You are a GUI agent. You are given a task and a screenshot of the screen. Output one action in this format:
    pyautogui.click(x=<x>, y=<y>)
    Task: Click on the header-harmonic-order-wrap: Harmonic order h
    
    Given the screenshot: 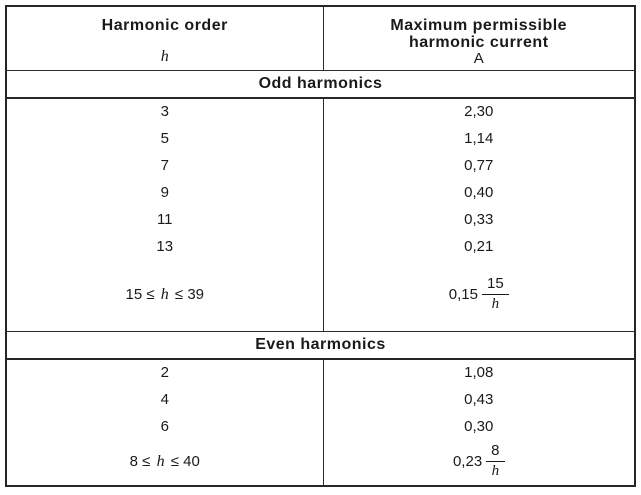 What is the action you would take?
    pyautogui.click(x=165, y=38)
    